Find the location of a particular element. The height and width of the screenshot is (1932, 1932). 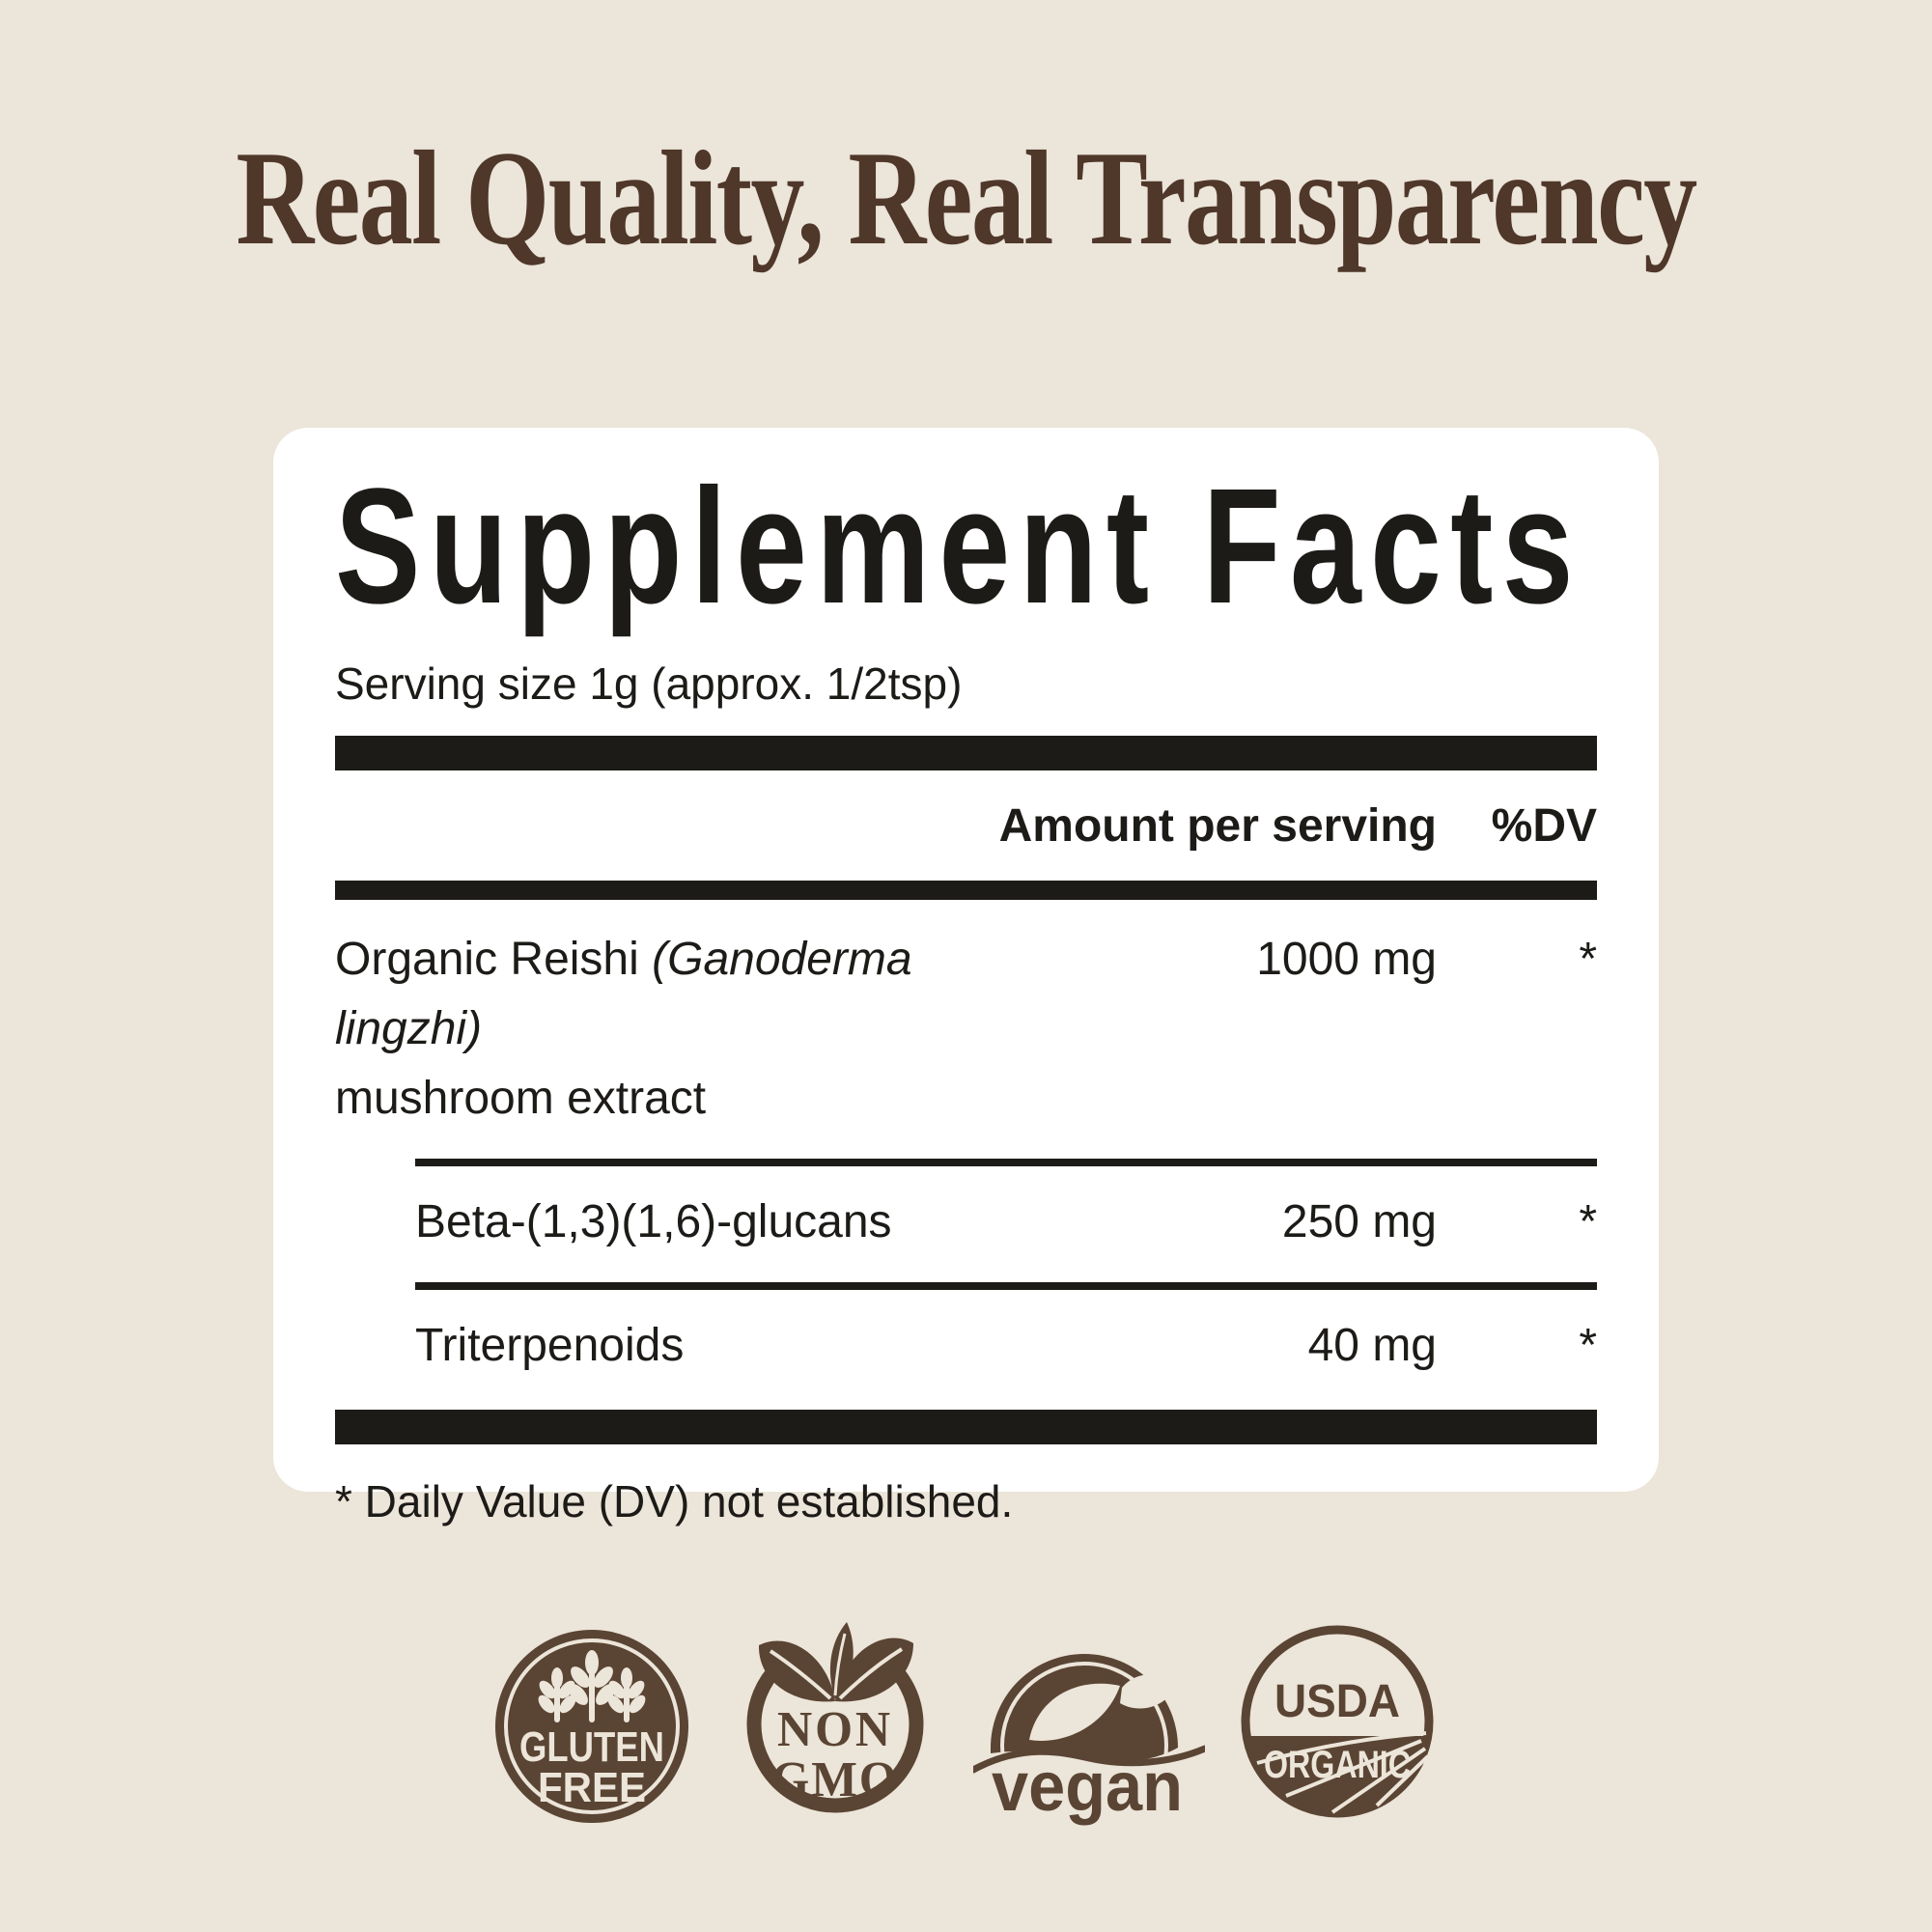

ingredient-latin-name: (Ganoderma lingzhi) is located at coordinates (624, 995).